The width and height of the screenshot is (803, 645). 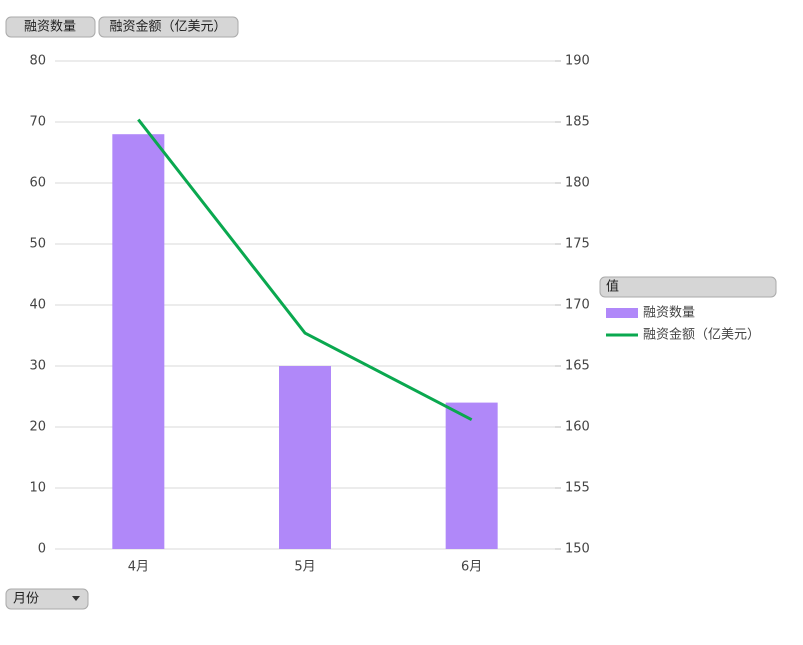 What do you see at coordinates (37, 122) in the screenshot?
I see `y-tick-label: 70` at bounding box center [37, 122].